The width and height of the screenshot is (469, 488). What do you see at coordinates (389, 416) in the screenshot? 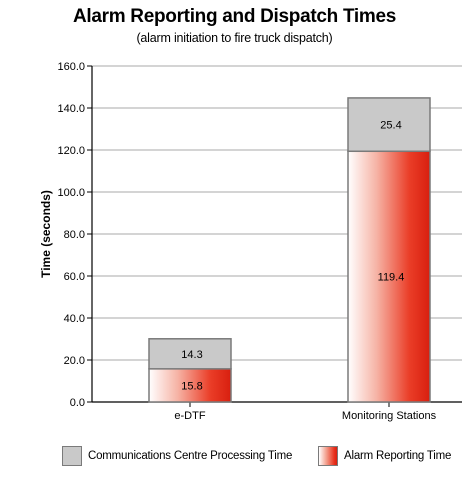
I see `x-category-label: Monitoring Stations` at bounding box center [389, 416].